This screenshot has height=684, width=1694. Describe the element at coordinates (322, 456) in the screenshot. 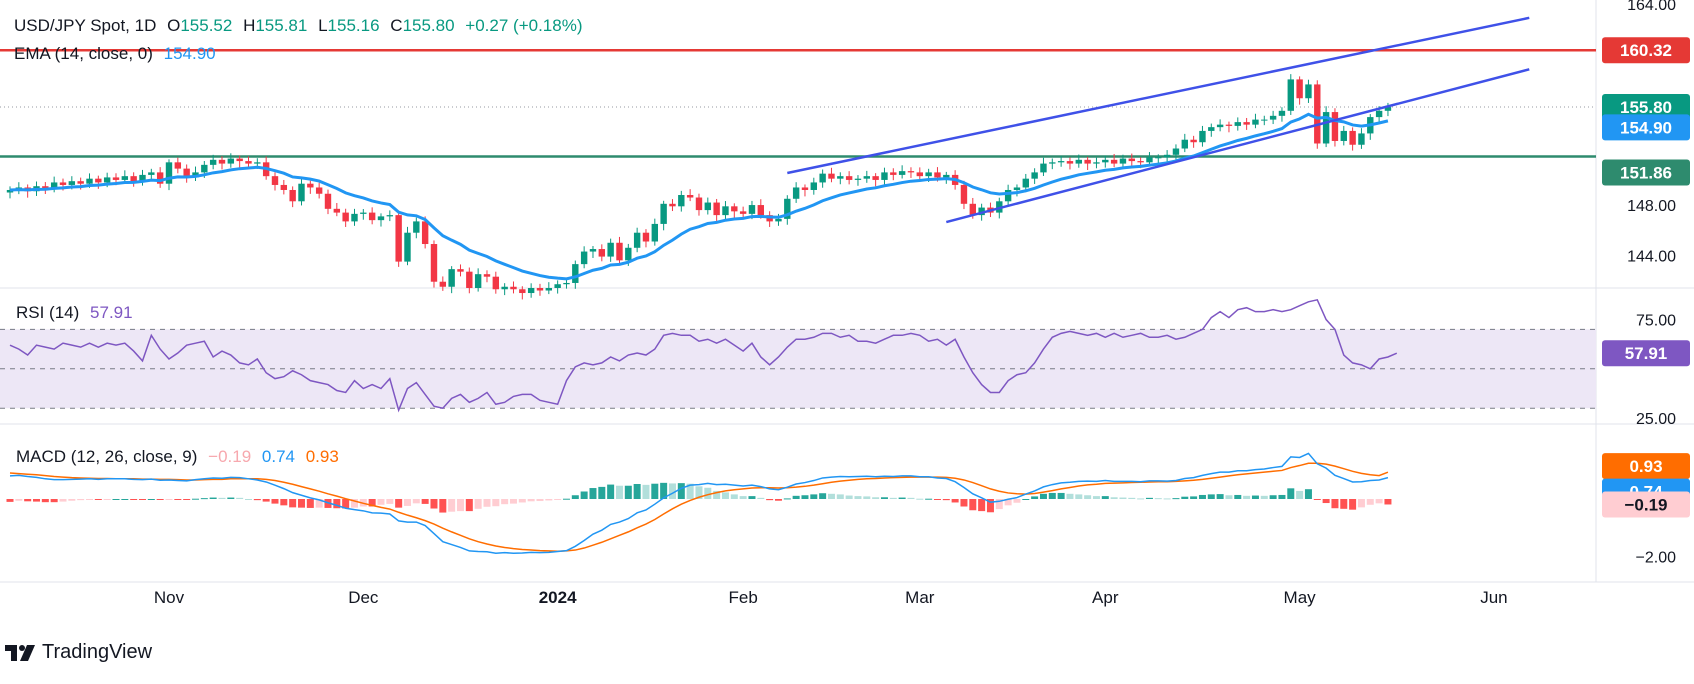

I see `macd-signal-value: 0.93` at that location.